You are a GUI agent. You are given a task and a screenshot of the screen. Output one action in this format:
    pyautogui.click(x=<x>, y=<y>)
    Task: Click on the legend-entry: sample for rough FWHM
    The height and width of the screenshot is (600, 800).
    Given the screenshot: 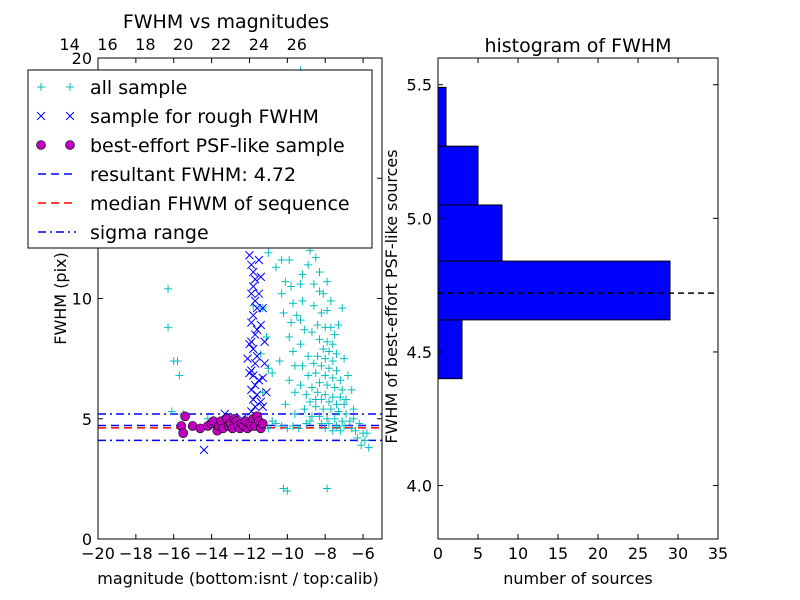 What is the action you would take?
    pyautogui.click(x=177, y=117)
    